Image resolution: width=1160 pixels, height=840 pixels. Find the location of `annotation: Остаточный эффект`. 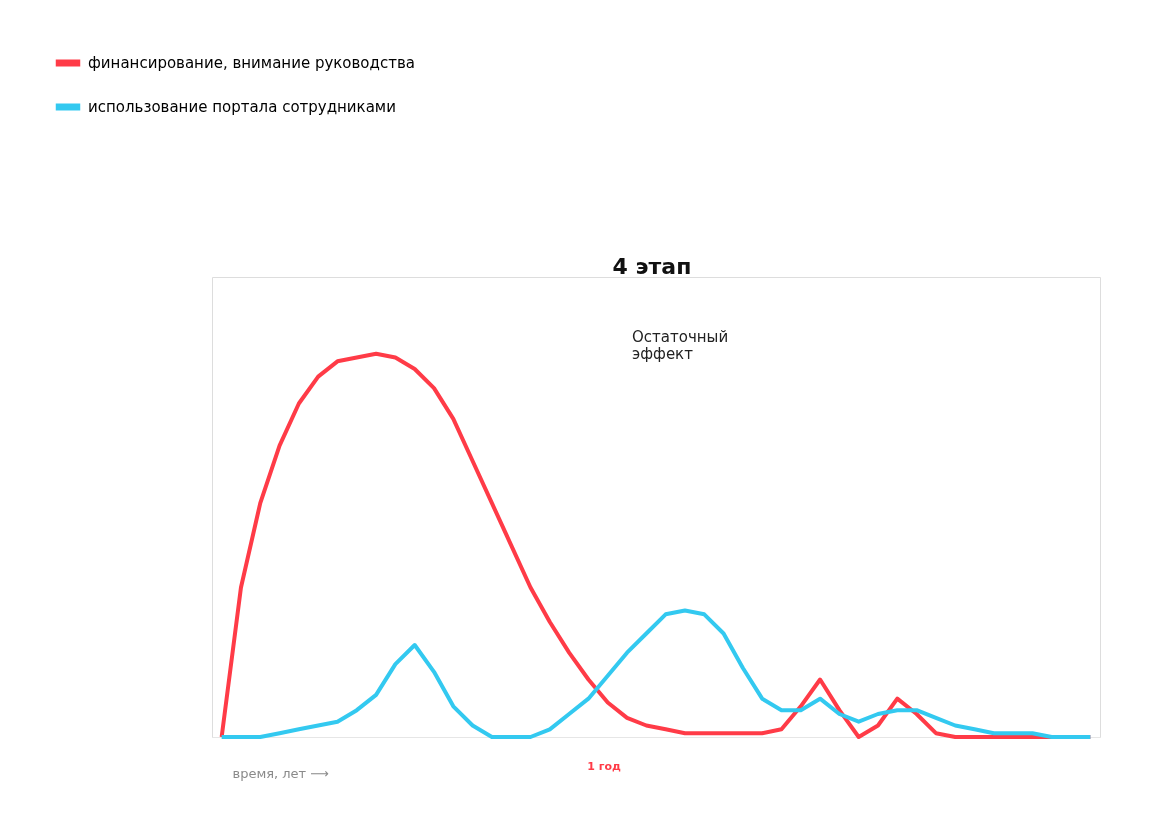

annotation: Остаточный эффект is located at coordinates (680, 345).